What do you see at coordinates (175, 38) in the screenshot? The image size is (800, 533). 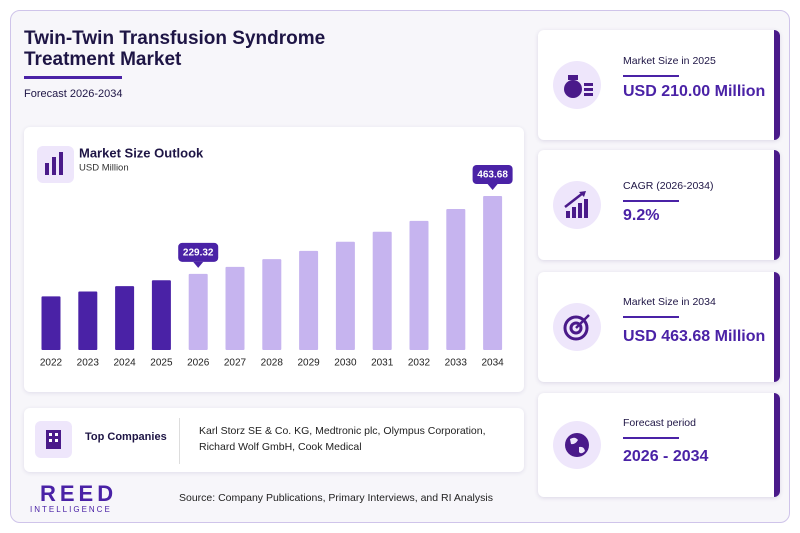 I see `title-line: Twin-Twin Transfusion Syndrome` at bounding box center [175, 38].